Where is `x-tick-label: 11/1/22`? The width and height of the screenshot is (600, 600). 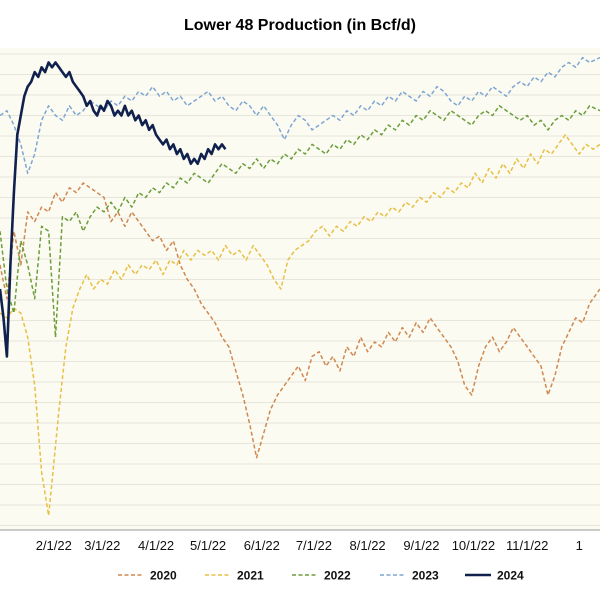
x-tick-label: 11/1/22 is located at coordinates (527, 545).